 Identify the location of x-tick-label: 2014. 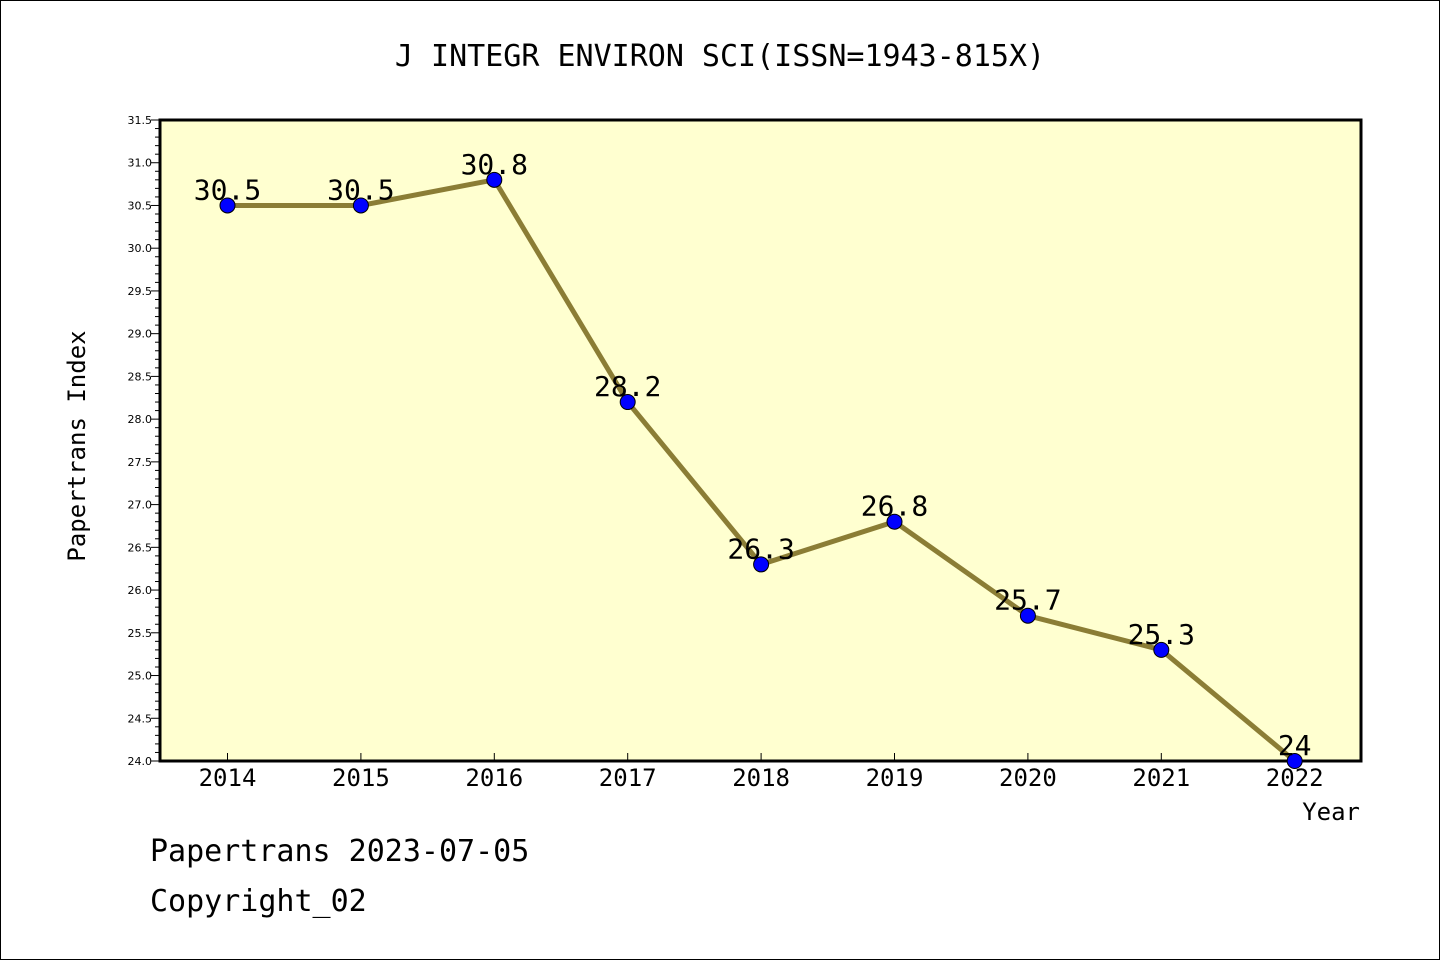
(228, 778).